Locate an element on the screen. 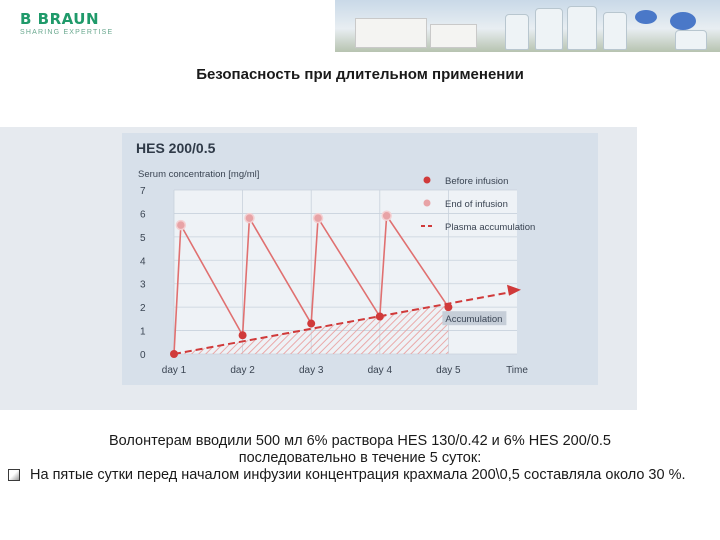 Image resolution: width=720 pixels, height=540 pixels. header: B BRAUN SHARING EXPERTISE is located at coordinates (360, 27).